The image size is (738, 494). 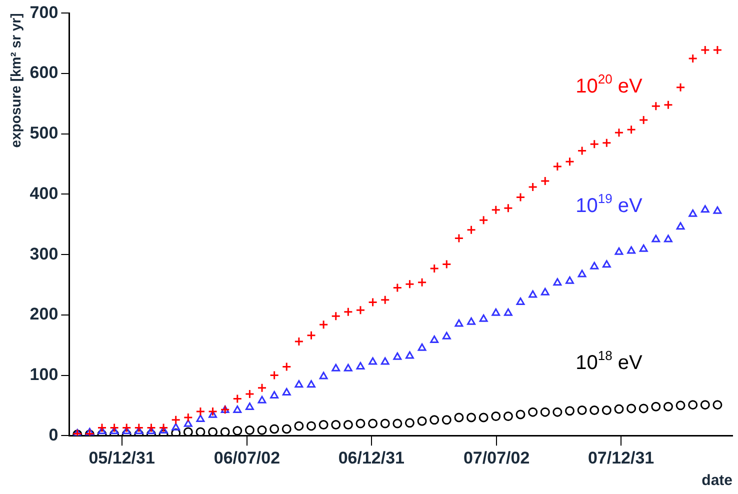 I want to click on x-tick-label: 06/12/31, so click(x=371, y=458).